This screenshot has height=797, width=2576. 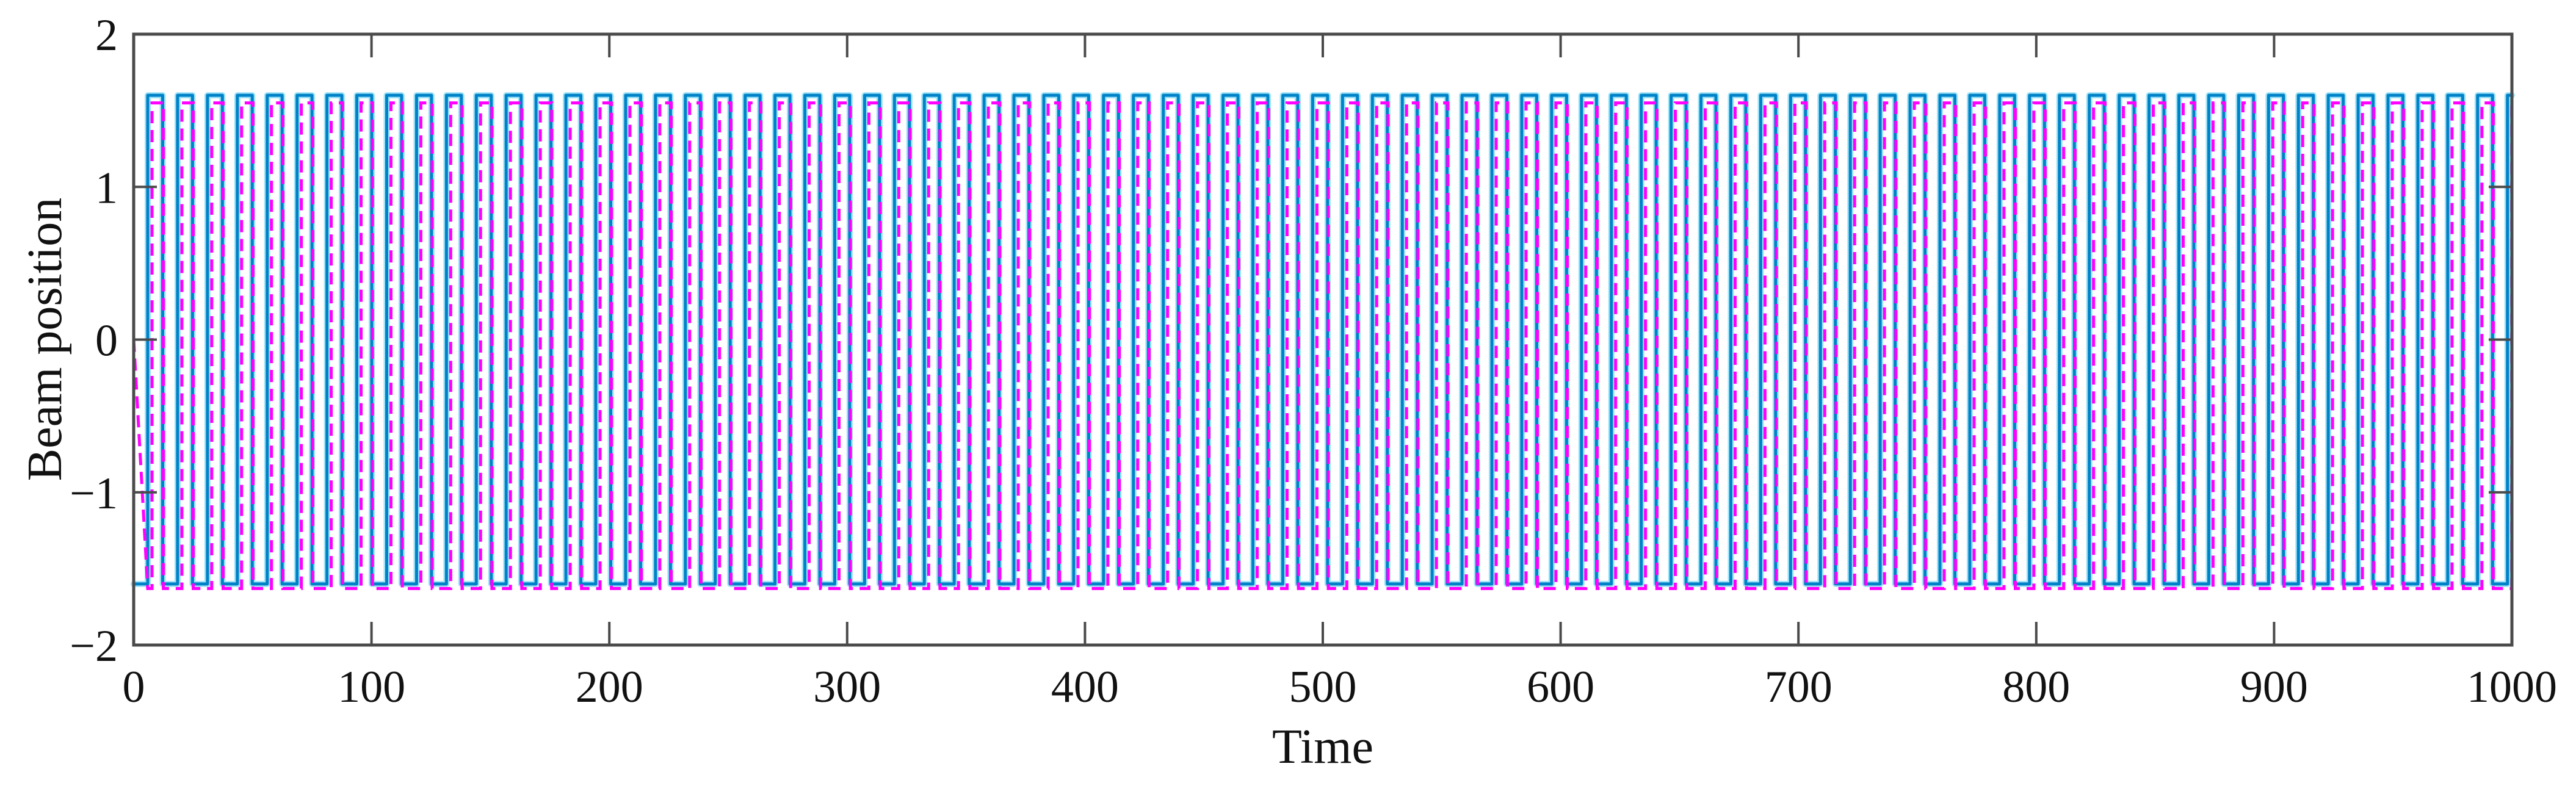 I want to click on x-tick-label: 400, so click(x=1085, y=687).